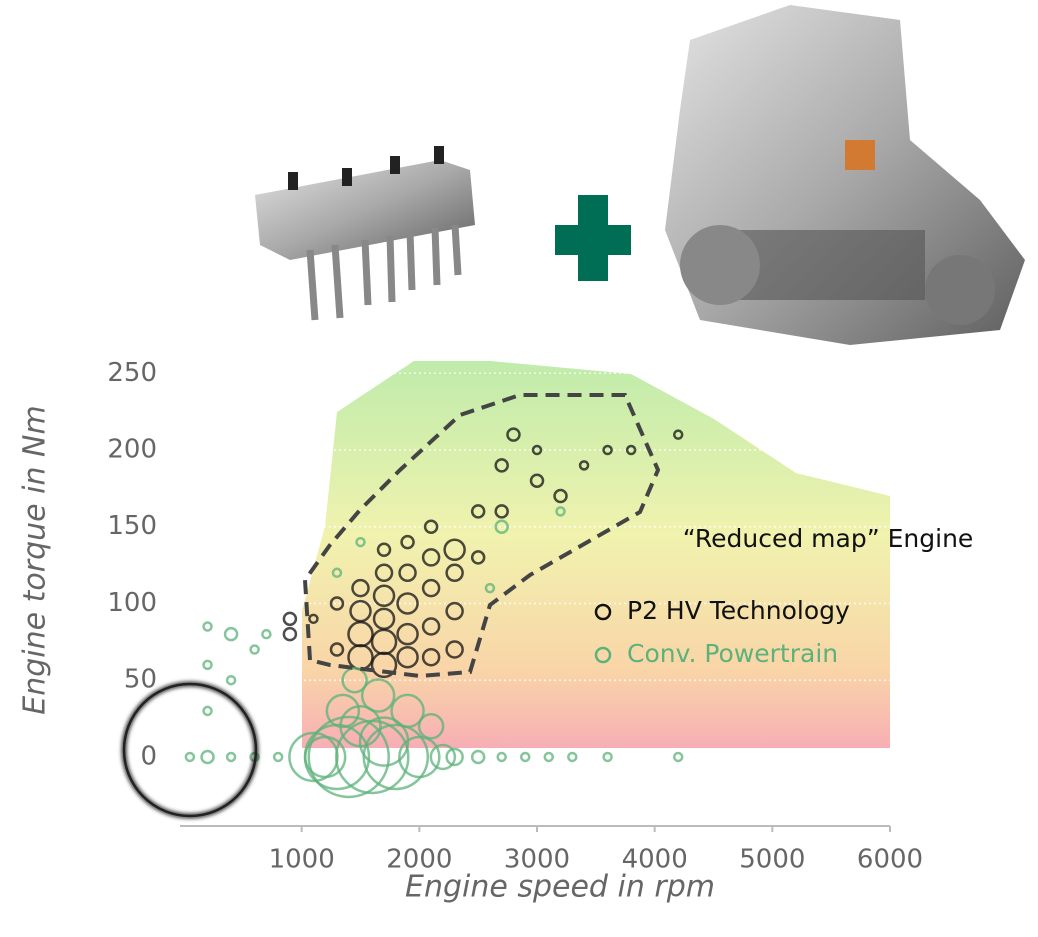  I want to click on y-tick-label: 150, so click(132, 526).